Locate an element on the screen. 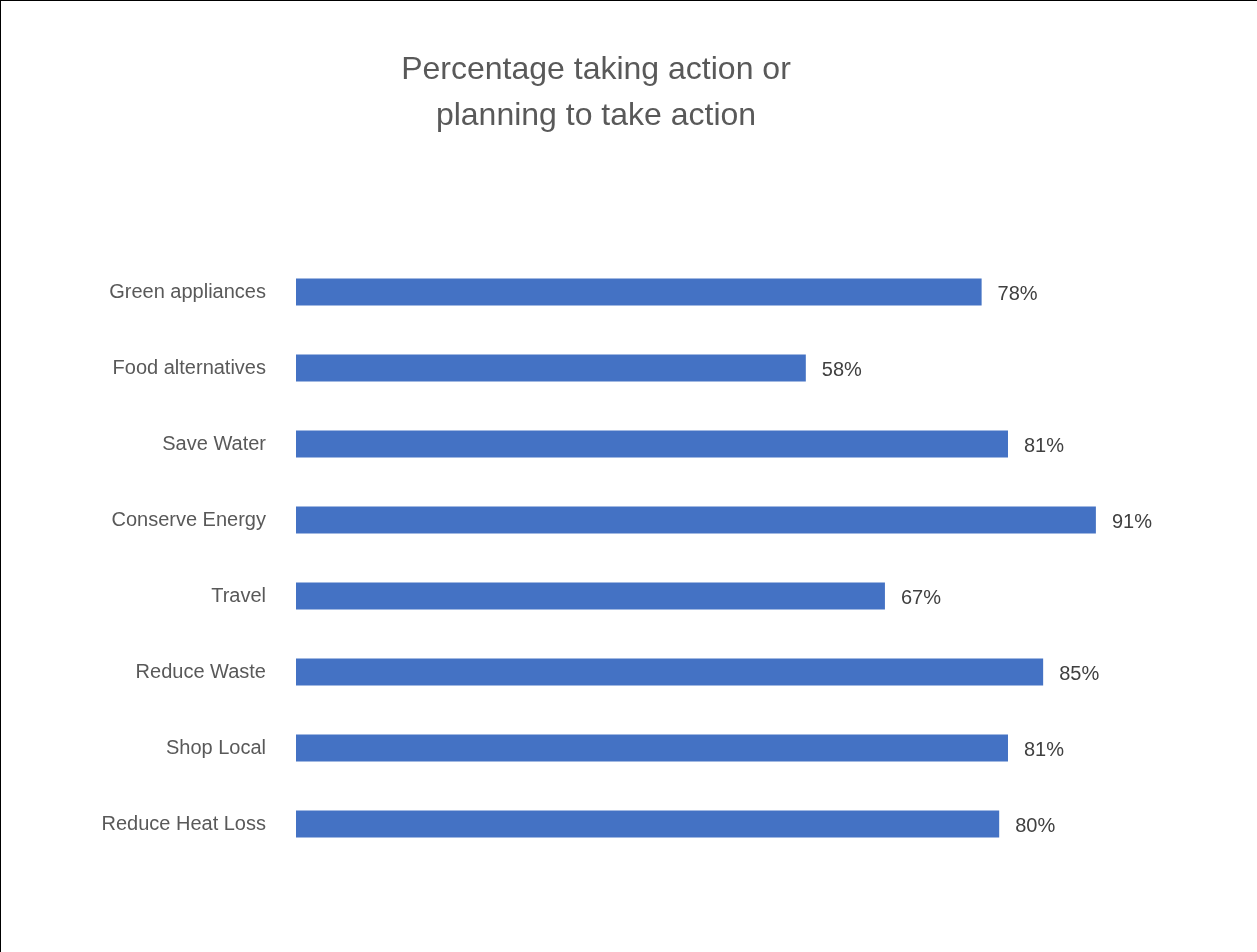  data-label: 80% is located at coordinates (1035, 824).